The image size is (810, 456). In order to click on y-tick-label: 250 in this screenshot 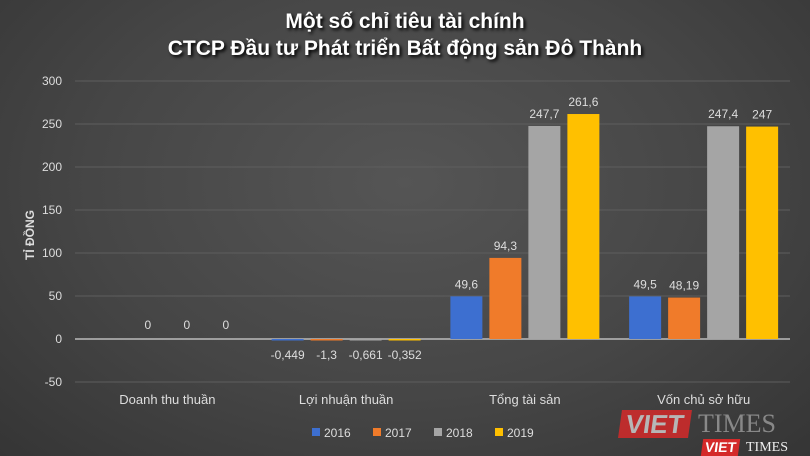, I will do `click(52, 124)`.